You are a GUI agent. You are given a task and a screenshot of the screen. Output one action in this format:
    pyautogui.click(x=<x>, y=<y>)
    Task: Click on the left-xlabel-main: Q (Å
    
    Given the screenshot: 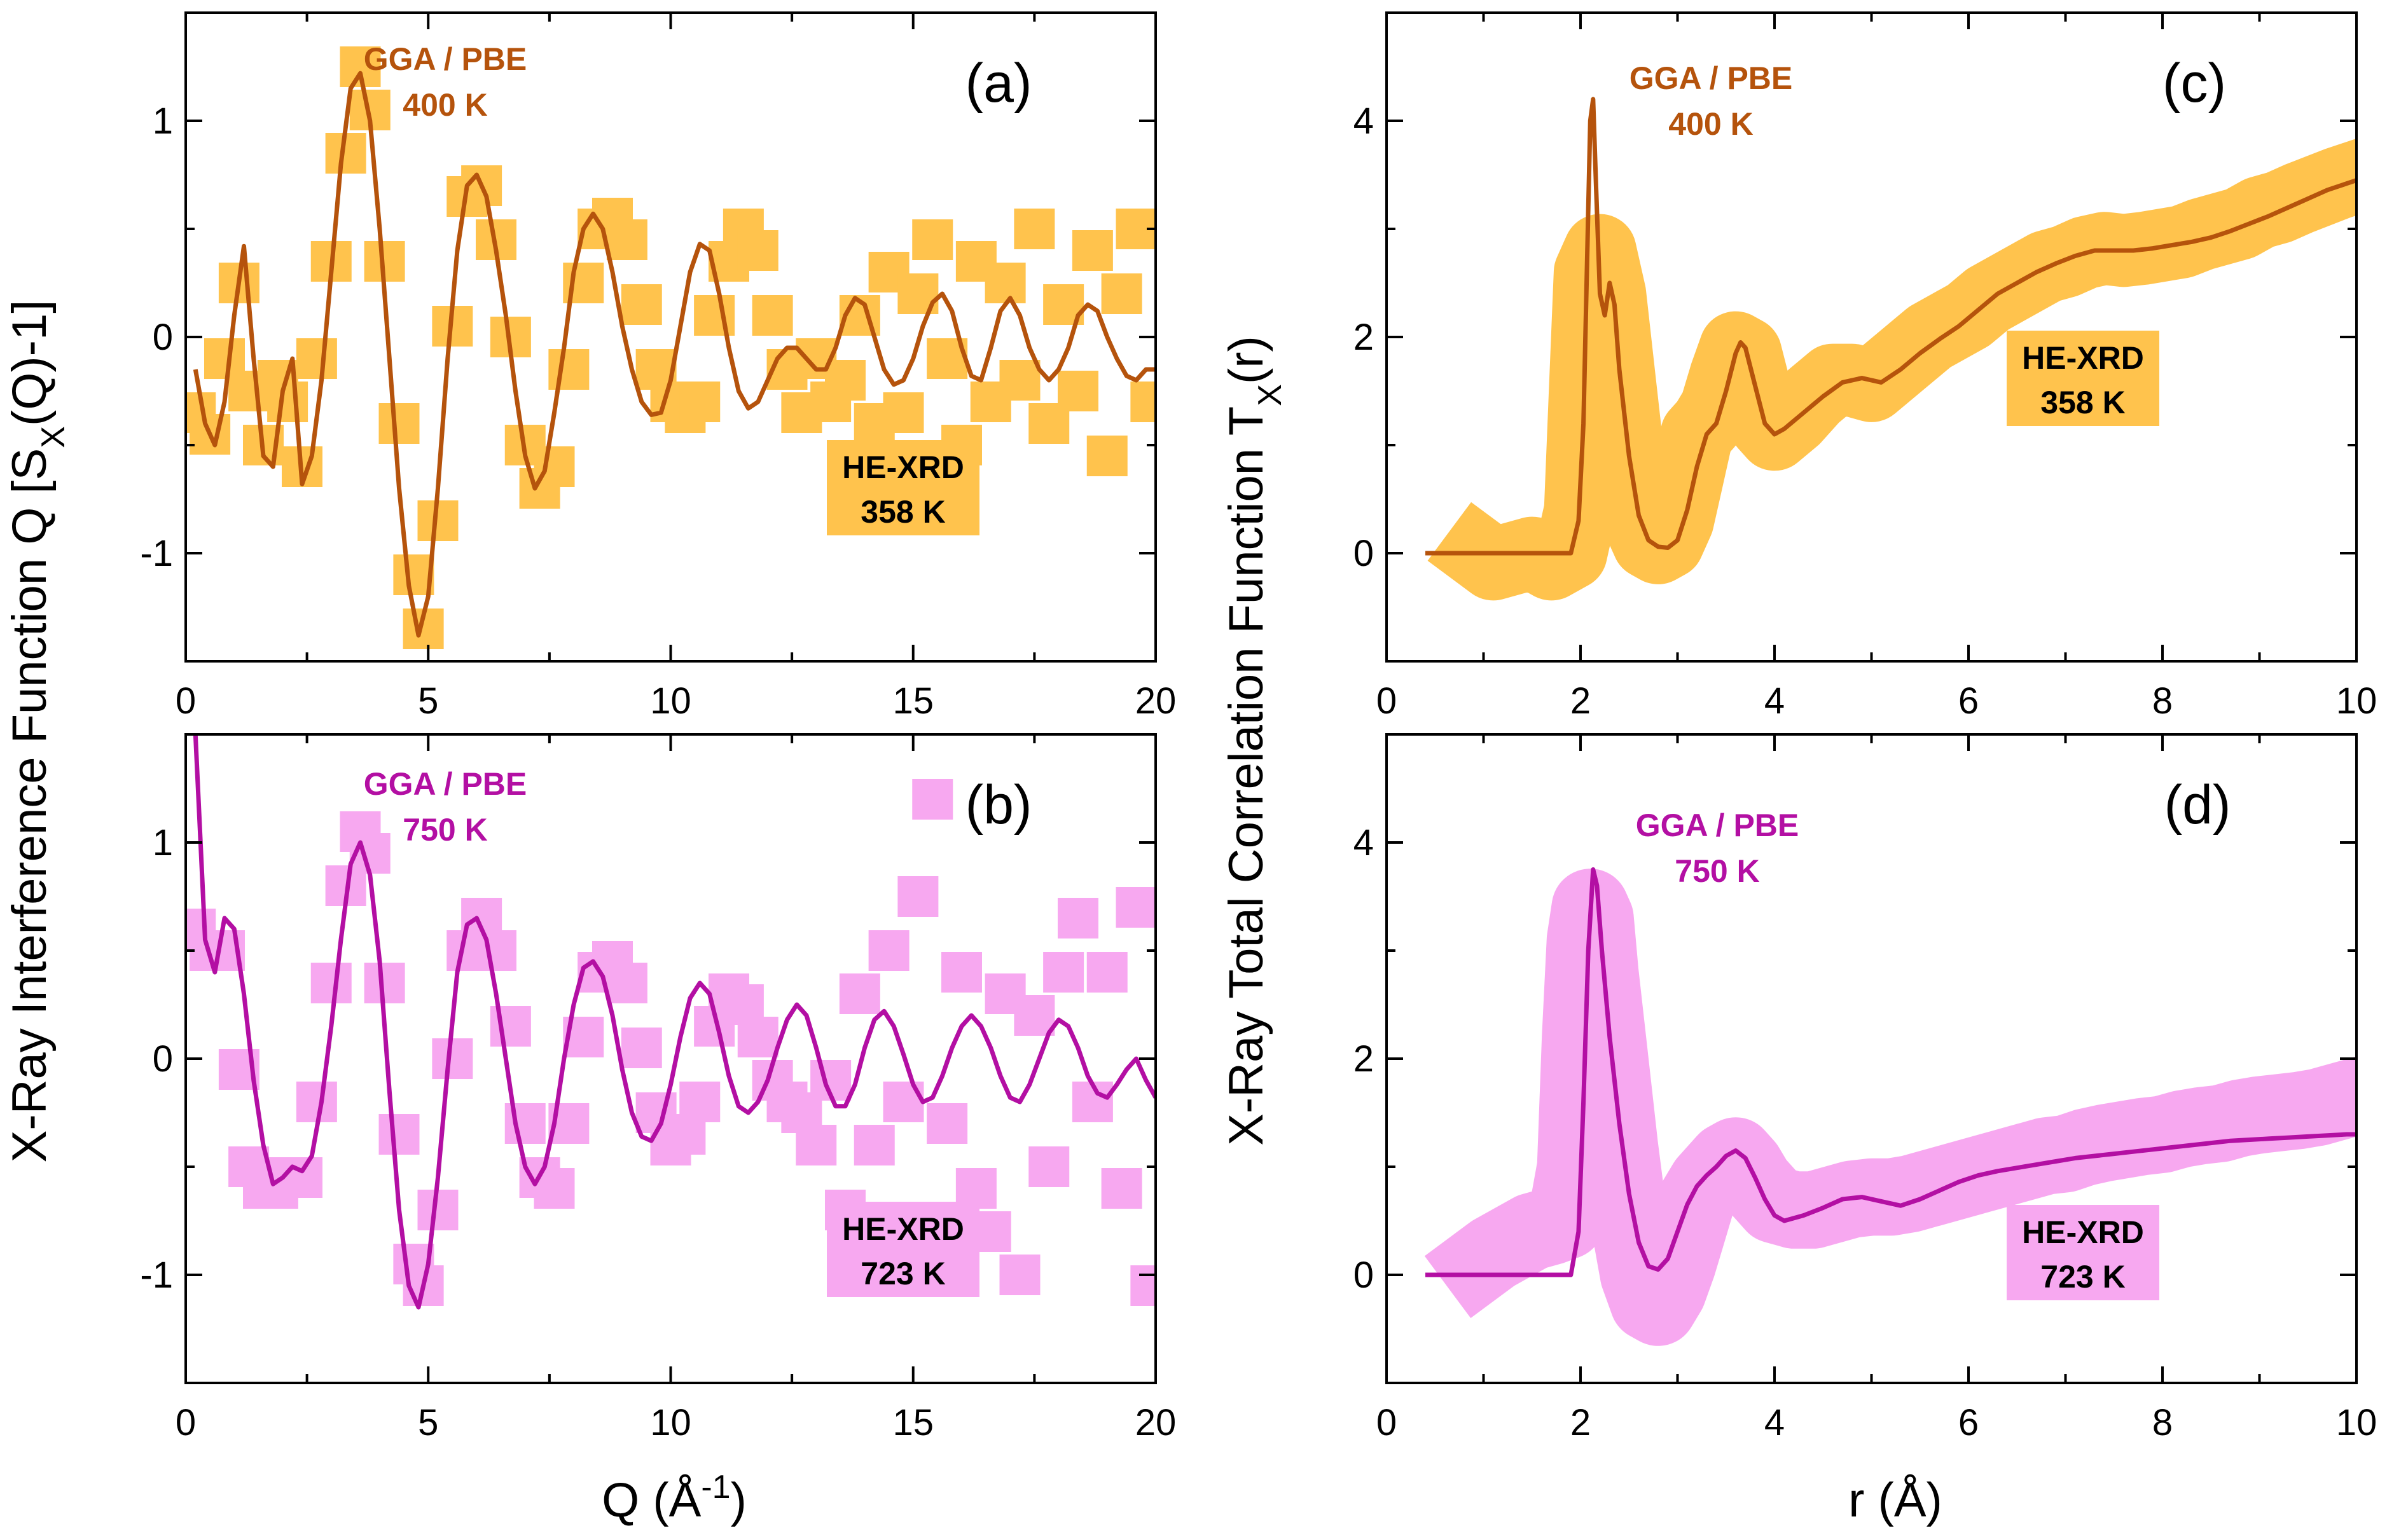 What is the action you would take?
    pyautogui.click(x=652, y=1500)
    